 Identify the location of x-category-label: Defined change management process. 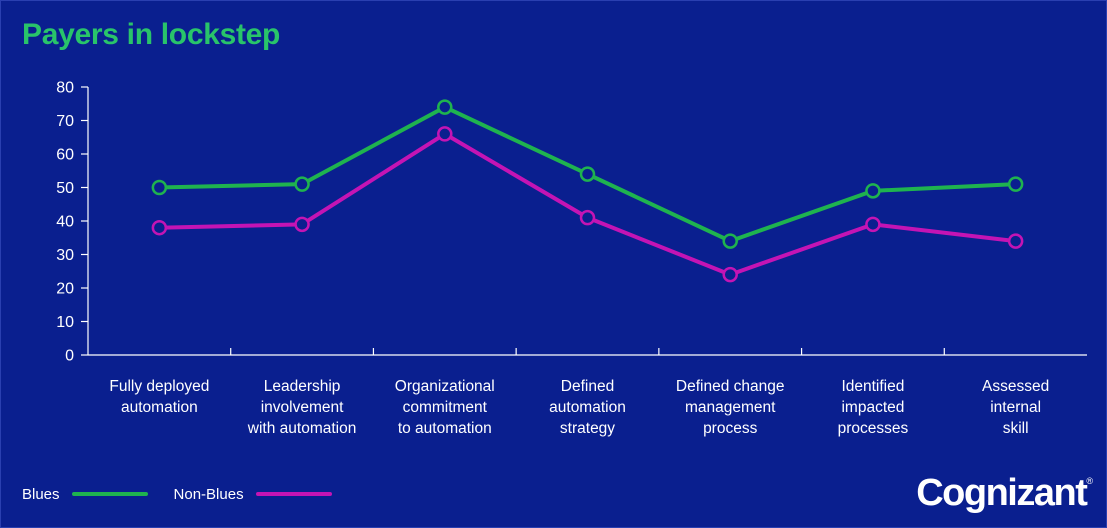
(730, 407).